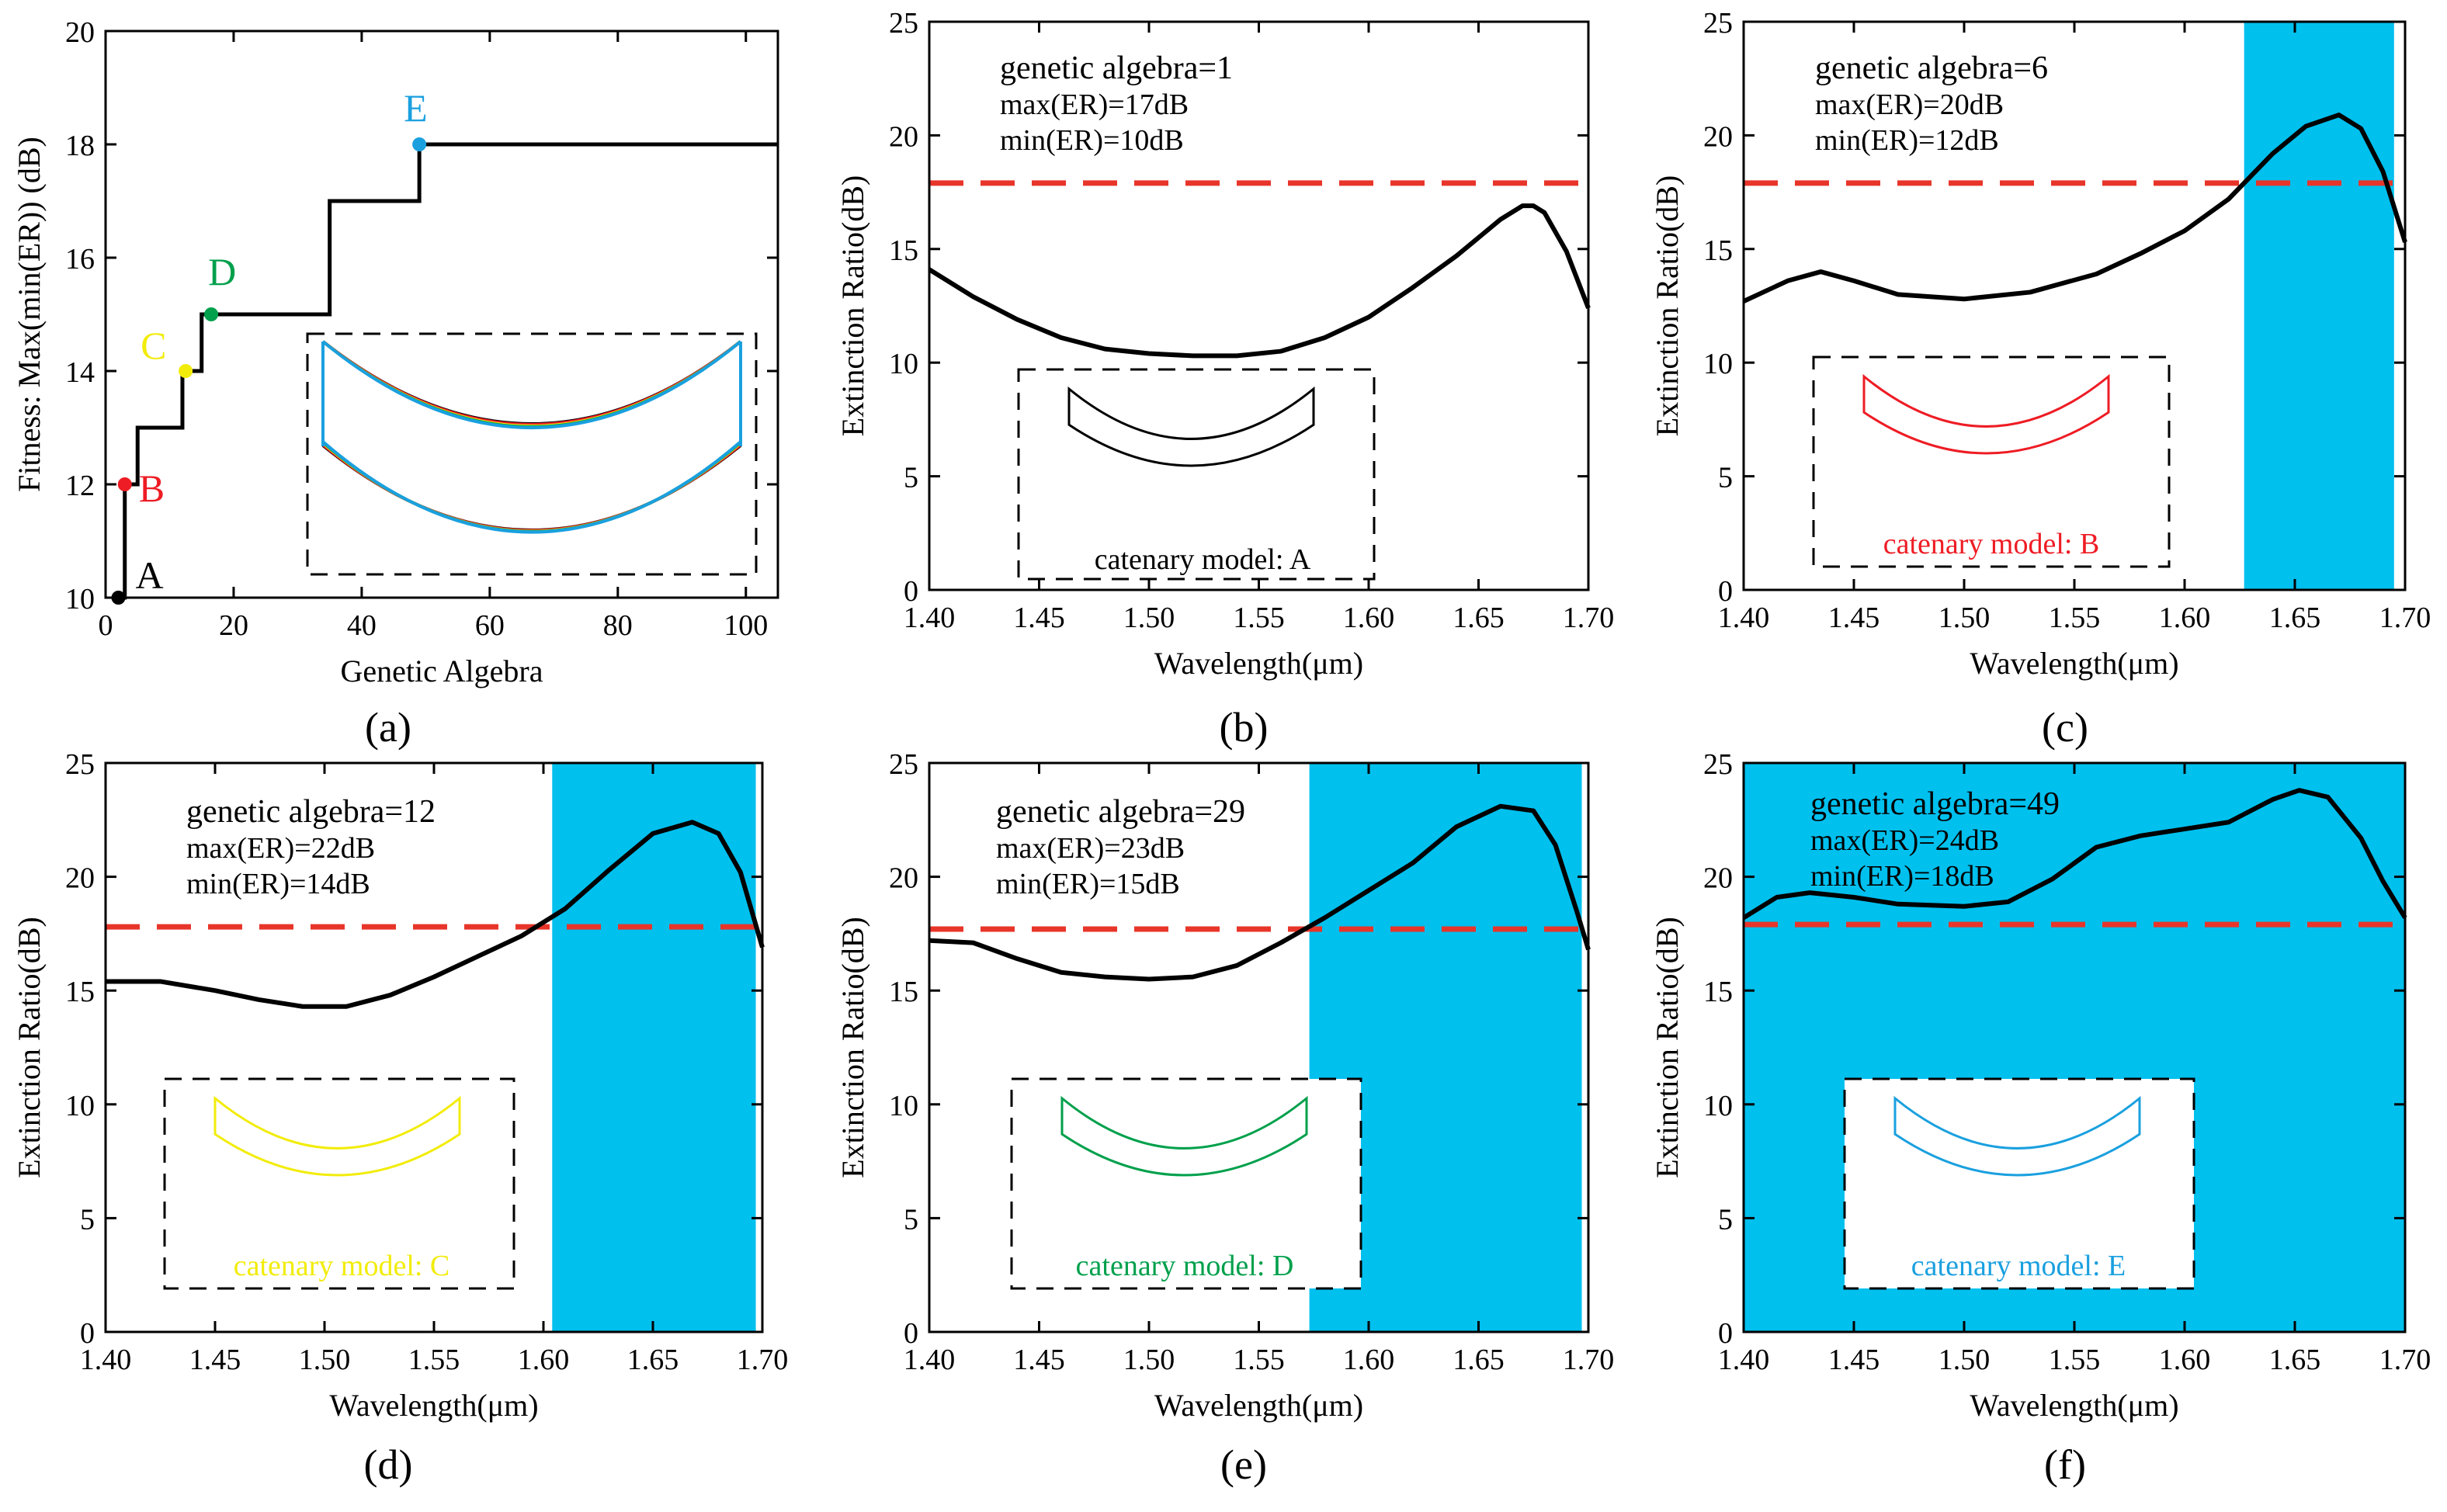 The image size is (2447, 1512). I want to click on annotation-line: max(ER)=17dB, so click(1094, 104).